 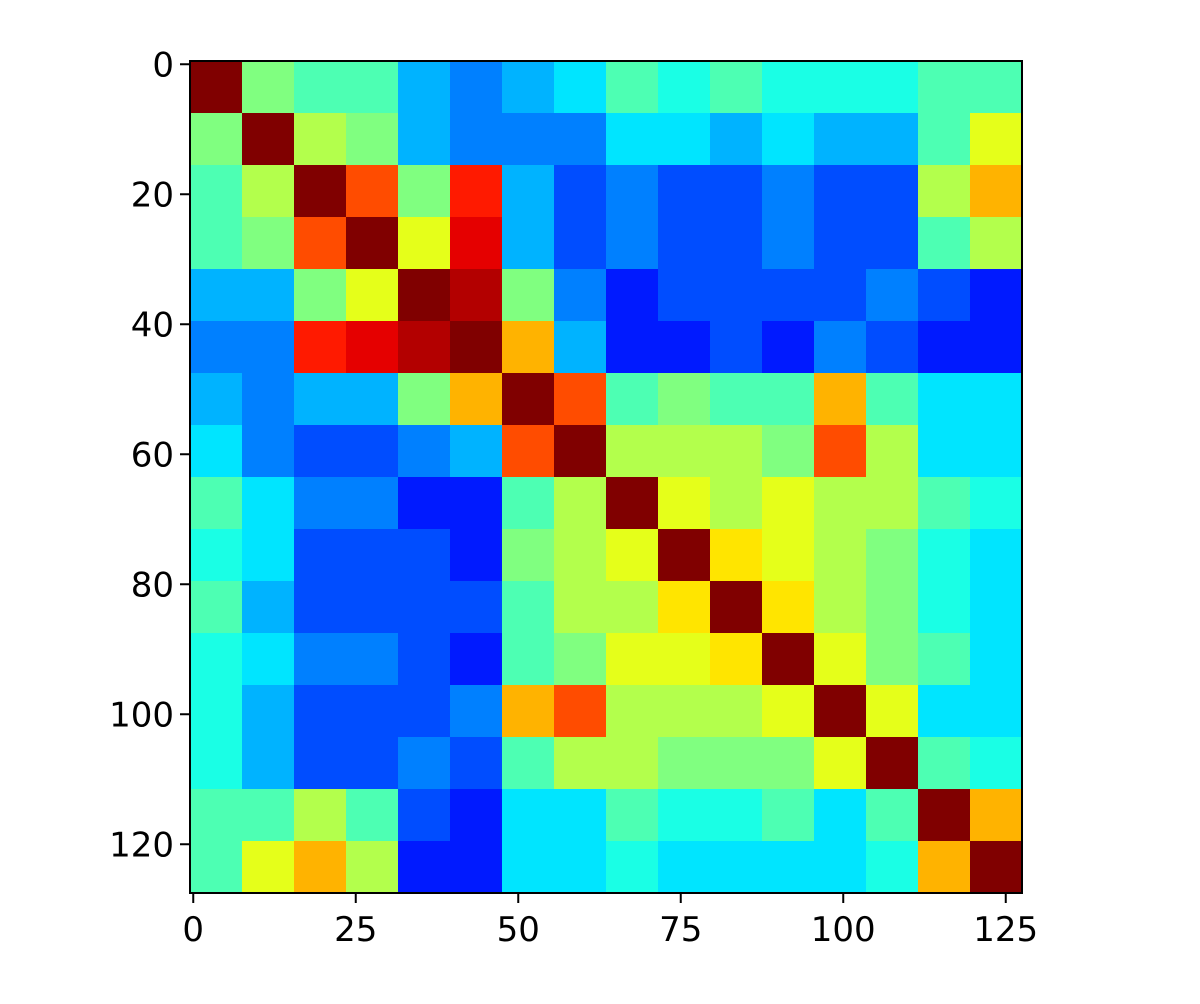 What do you see at coordinates (141, 845) in the screenshot?
I see `y-tick-label: 120` at bounding box center [141, 845].